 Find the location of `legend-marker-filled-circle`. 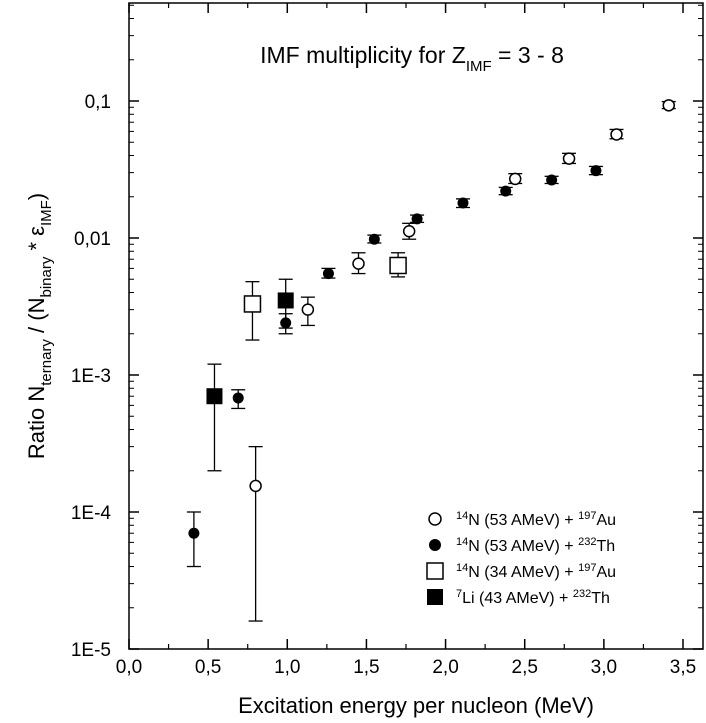

legend-marker-filled-circle is located at coordinates (435, 545).